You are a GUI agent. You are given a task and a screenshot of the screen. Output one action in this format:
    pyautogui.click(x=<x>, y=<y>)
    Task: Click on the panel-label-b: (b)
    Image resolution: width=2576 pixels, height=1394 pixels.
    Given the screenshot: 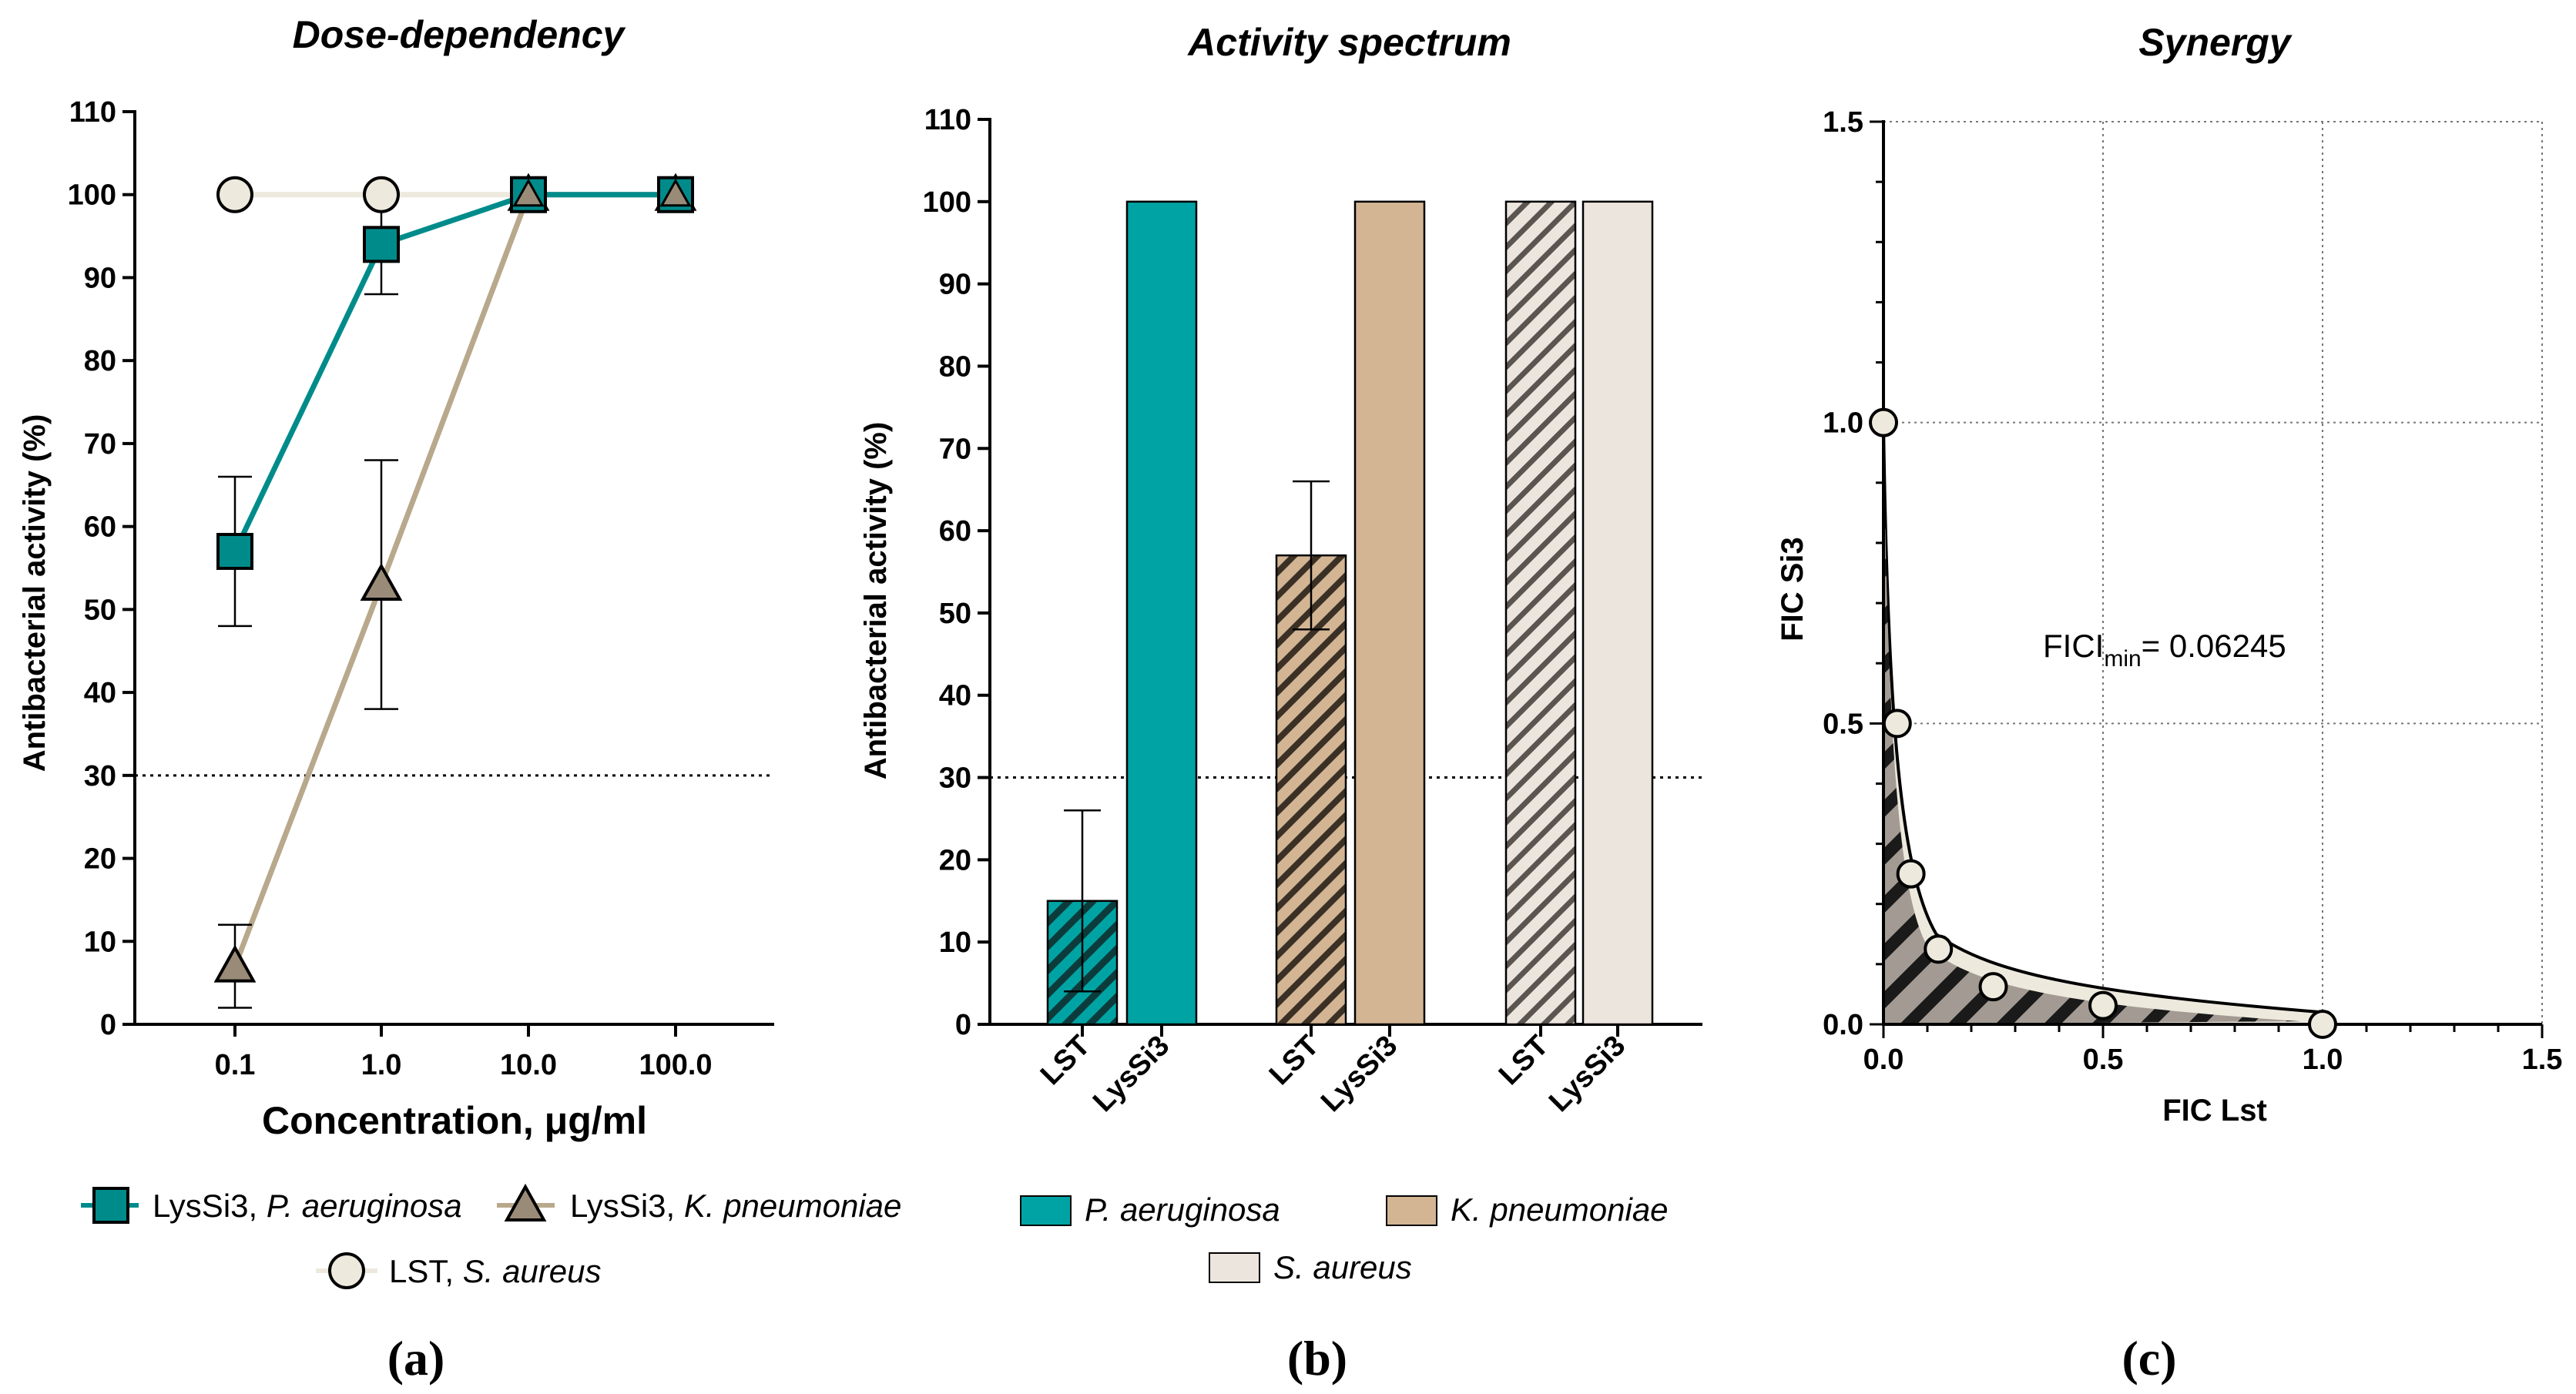 What is the action you would take?
    pyautogui.click(x=1317, y=1358)
    